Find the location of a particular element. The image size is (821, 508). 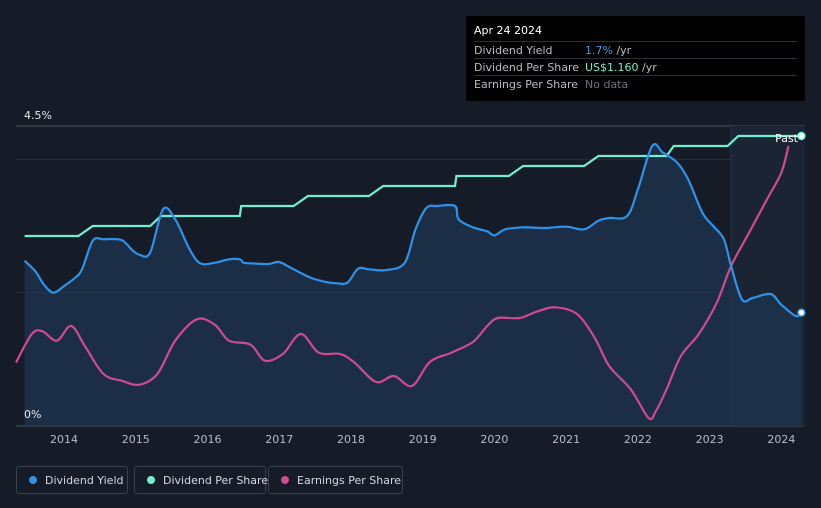

legend-dividend-per-share: Dividend Per Share is located at coordinates (201, 480).